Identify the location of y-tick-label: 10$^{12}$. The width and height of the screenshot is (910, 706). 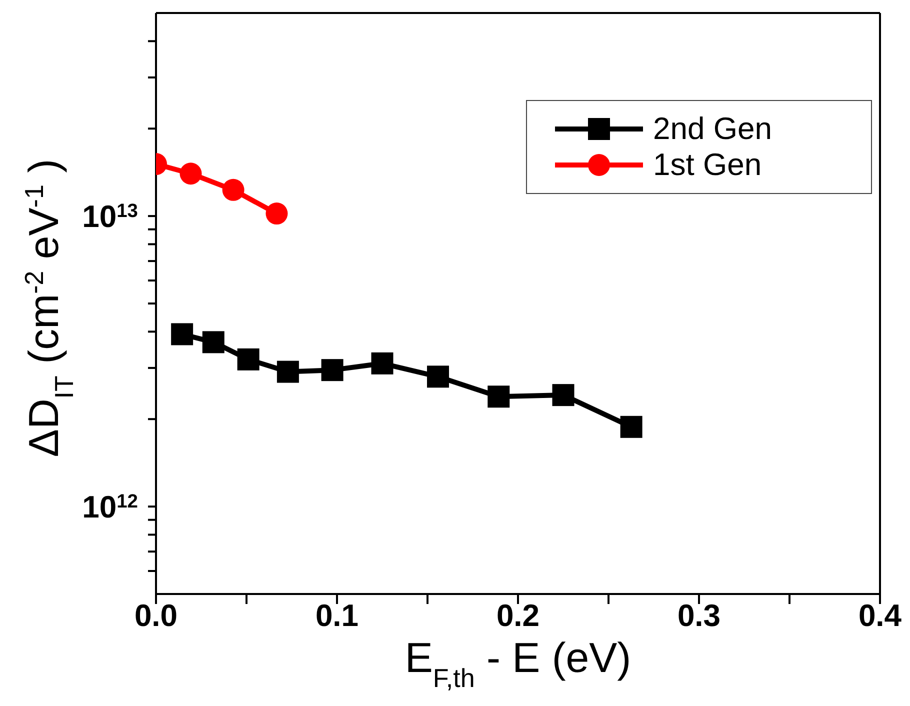
(110, 507).